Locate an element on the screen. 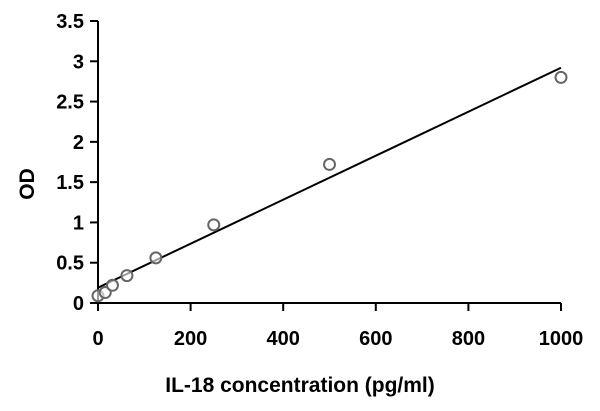  y-tick-label: 1 is located at coordinates (78, 223).